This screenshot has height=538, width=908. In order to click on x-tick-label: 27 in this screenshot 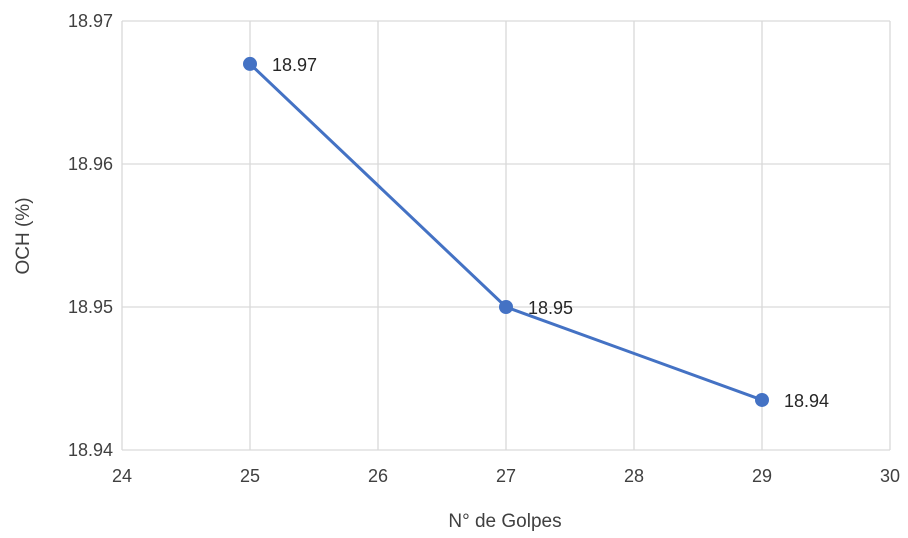, I will do `click(506, 476)`.